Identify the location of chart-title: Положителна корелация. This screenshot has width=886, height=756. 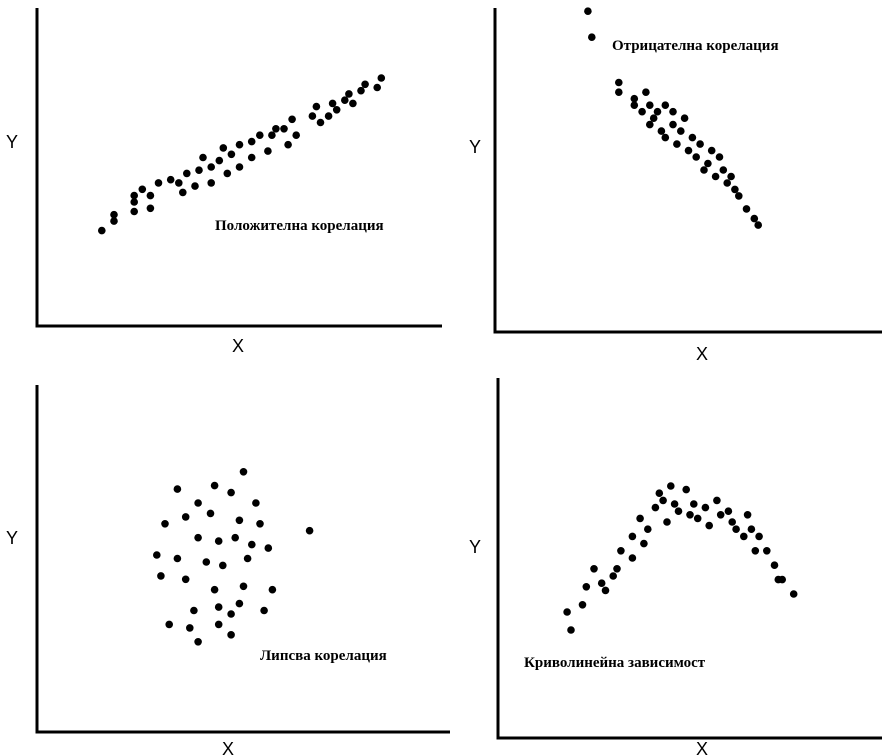
(299, 226).